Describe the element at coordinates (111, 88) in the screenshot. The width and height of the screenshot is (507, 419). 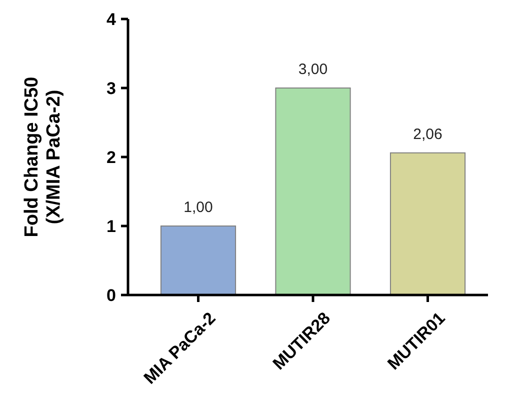
I see `y-tick-label: 3` at that location.